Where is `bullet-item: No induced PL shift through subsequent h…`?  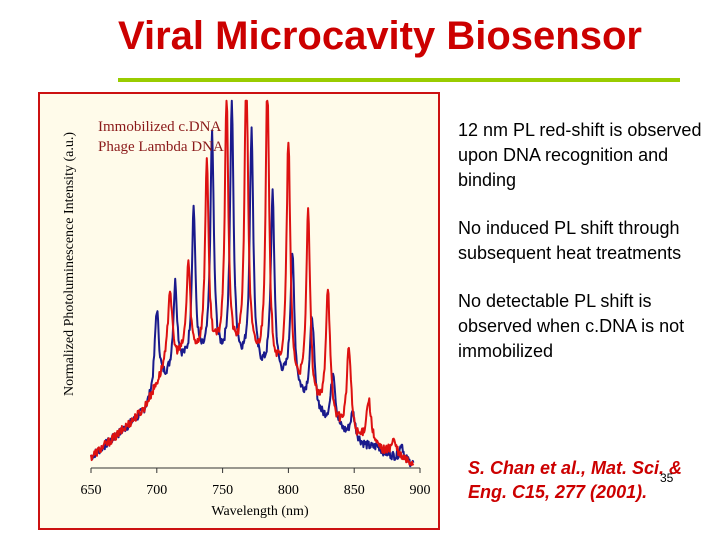
bullet-item: No induced PL shift through subsequent h… is located at coordinates (570, 240).